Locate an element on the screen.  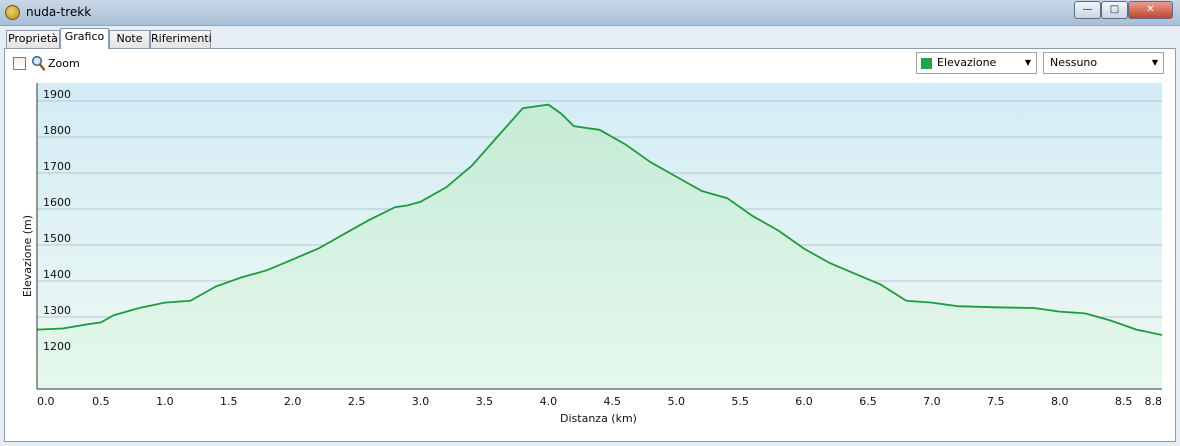
x-tick-label: 6.5 is located at coordinates (868, 401).